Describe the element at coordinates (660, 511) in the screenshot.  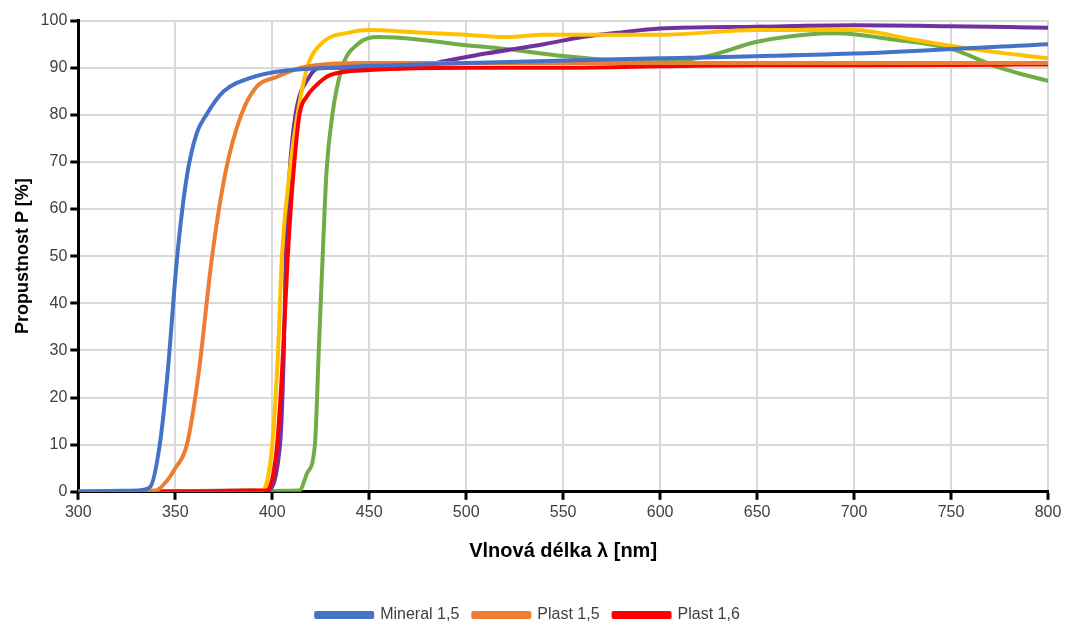
I see `x-tick-label: 600` at that location.